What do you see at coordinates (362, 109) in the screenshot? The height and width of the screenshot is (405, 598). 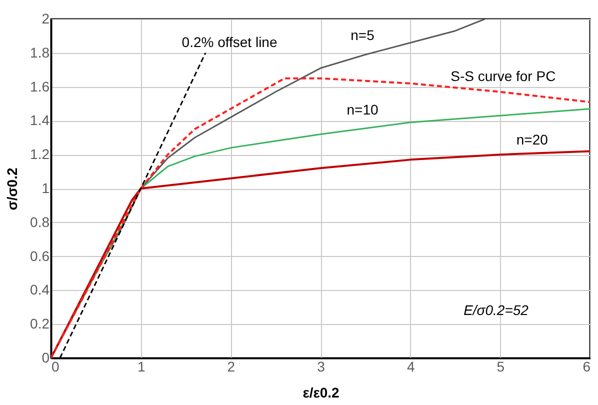 I see `series-label: n=10` at bounding box center [362, 109].